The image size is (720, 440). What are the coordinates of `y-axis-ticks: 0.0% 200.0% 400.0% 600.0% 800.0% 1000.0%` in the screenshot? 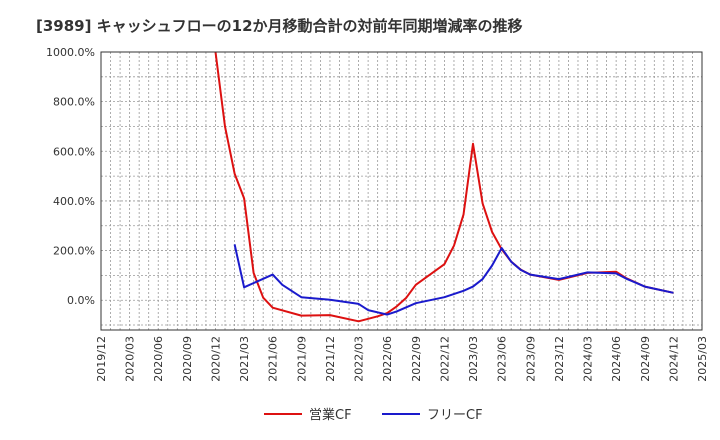 It's located at (70, 176).